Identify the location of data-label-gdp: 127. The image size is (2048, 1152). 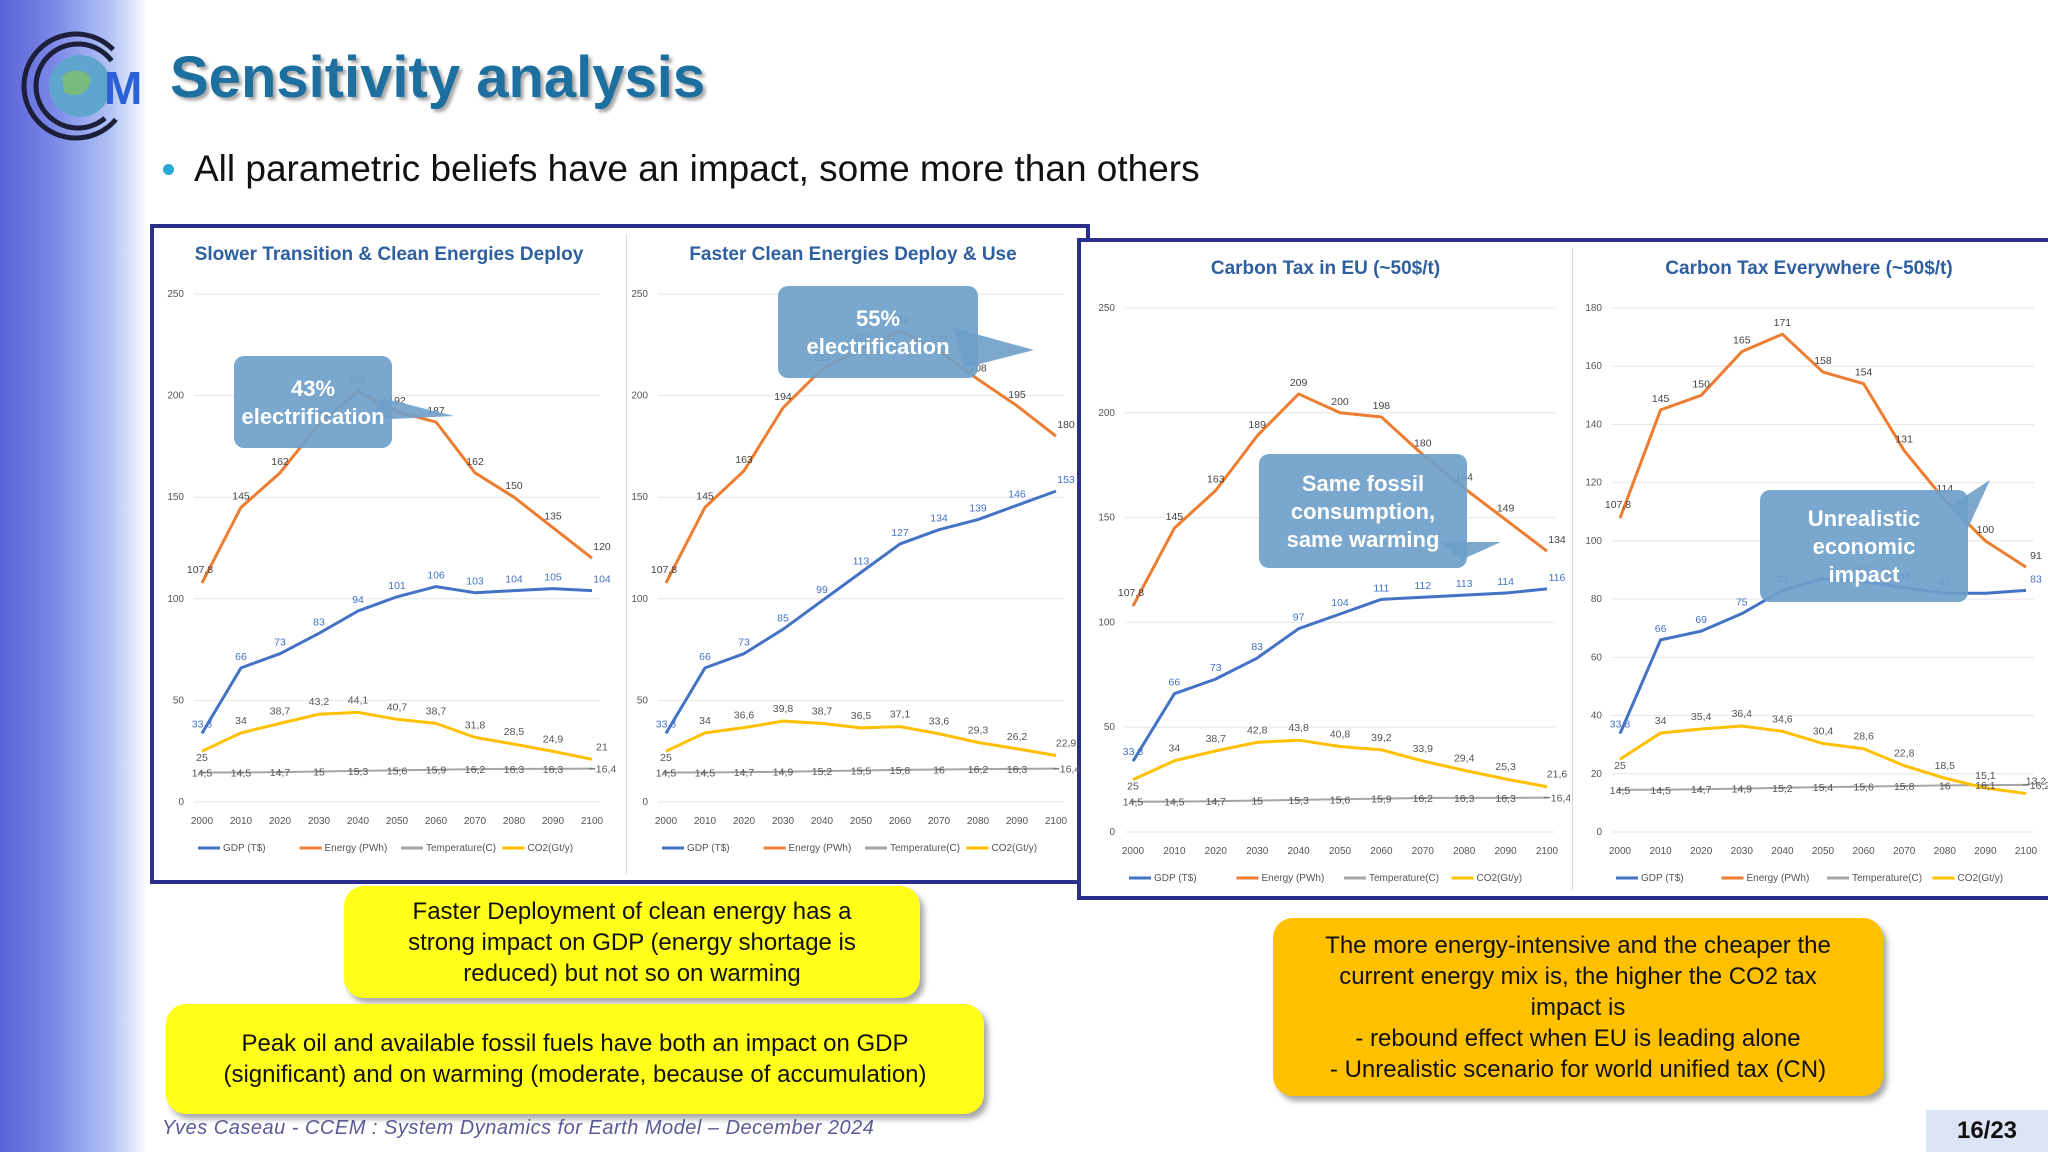
(900, 533).